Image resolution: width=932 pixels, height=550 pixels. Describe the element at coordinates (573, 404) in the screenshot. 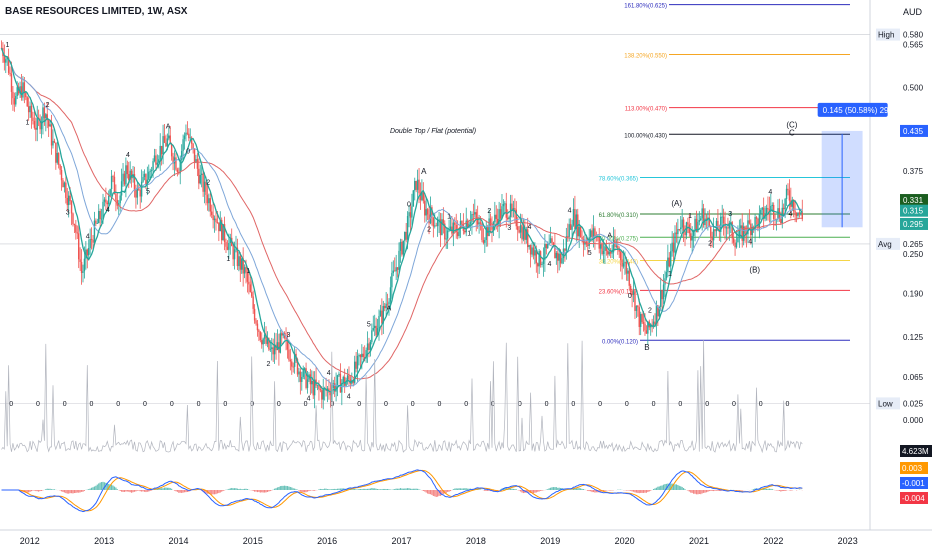

I see `zero-label-21: 0` at that location.